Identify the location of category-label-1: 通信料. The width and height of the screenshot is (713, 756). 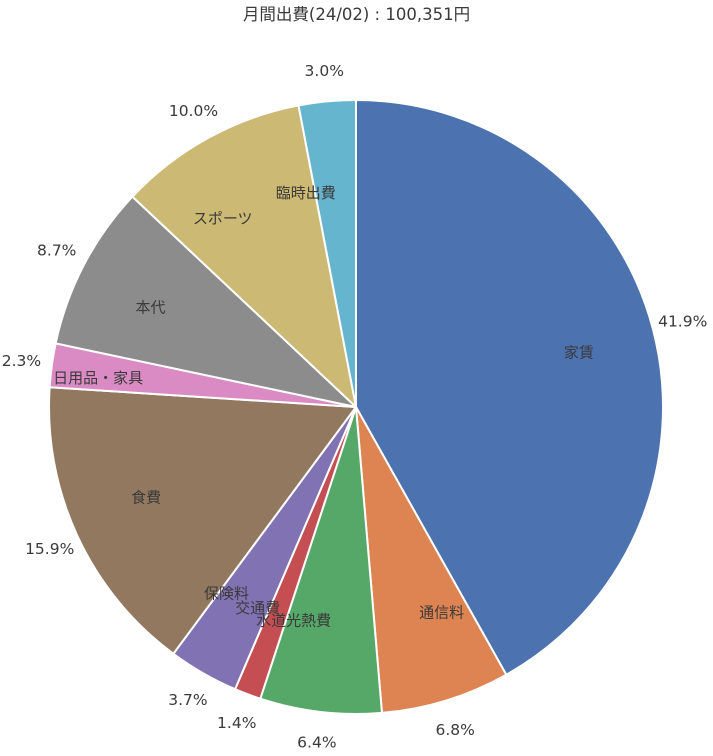
(441, 612).